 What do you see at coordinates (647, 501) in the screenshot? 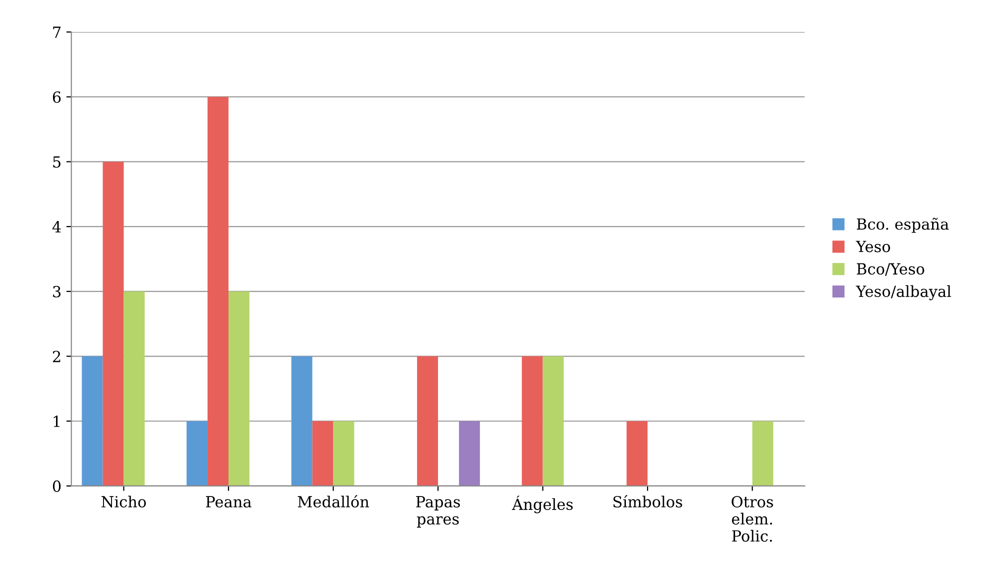
I see `x-tick-label: Símbolos` at bounding box center [647, 501].